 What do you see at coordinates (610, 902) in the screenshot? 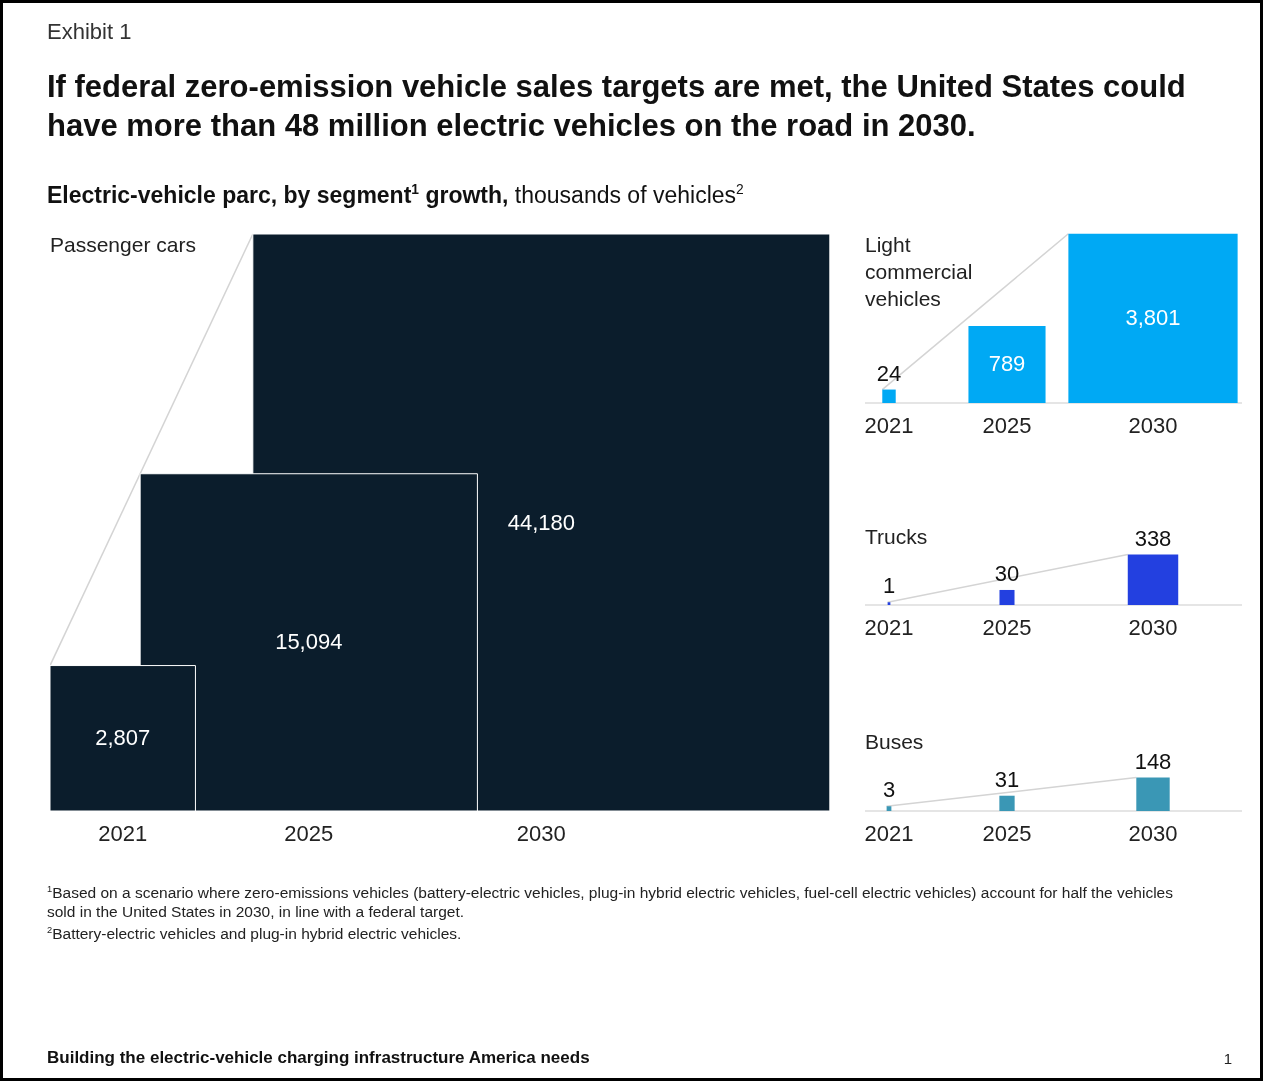
I see `text: $^{1}$Based on a scenario where zero-emissions vehicles (battery-electric vehicles, plug-in hybrid electric vehicles, fuel-cell electric vehicles) account for half the vehicles sold in the United States in 2030, in line with a federal target.` at bounding box center [610, 902].